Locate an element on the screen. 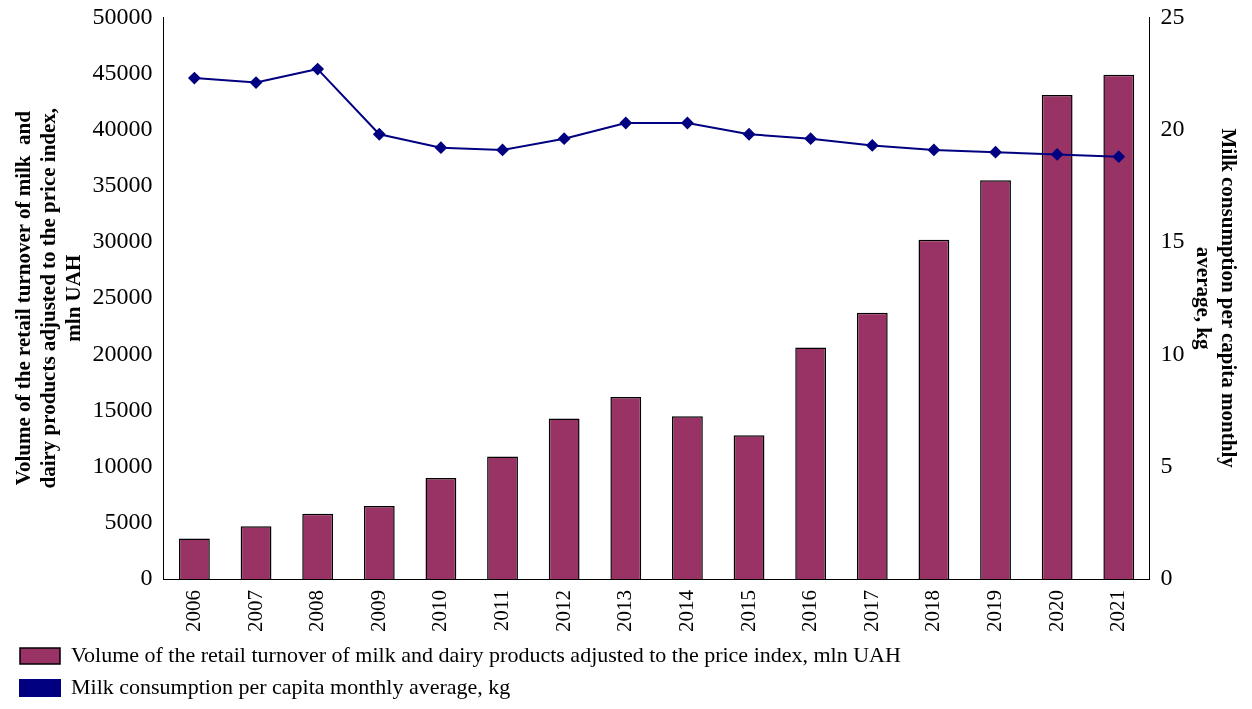 This screenshot has width=1252, height=709. x-tick-label: 2016 is located at coordinates (809, 611).